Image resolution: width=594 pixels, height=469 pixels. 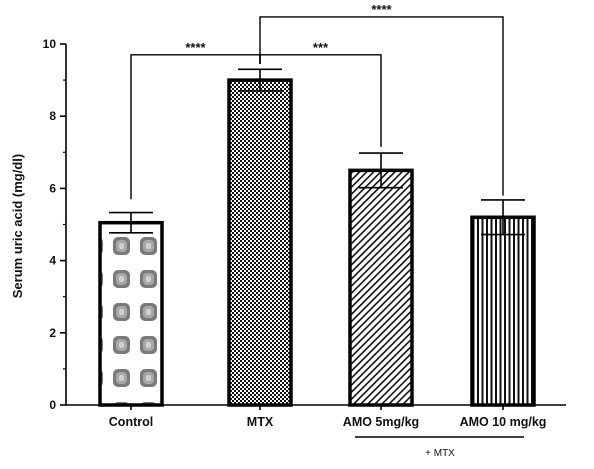 What do you see at coordinates (131, 422) in the screenshot?
I see `category-label-1: Control` at bounding box center [131, 422].